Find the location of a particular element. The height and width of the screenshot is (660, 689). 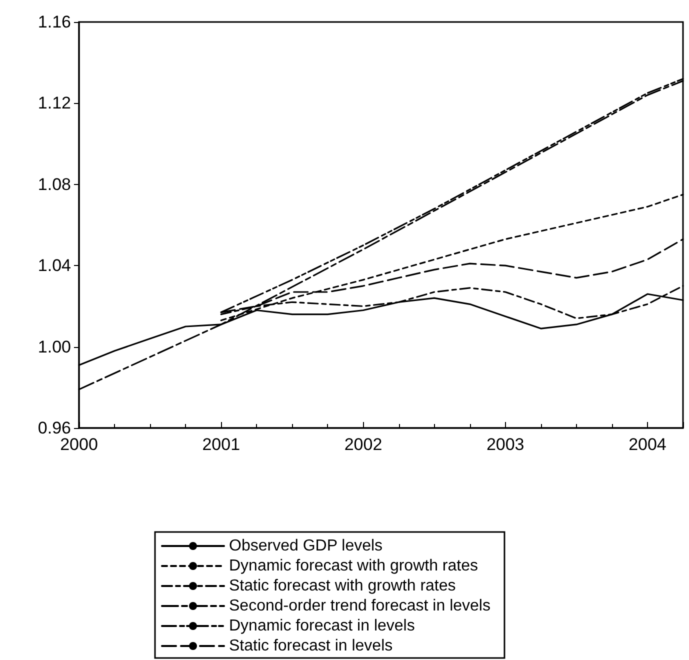

x-tick-label: 2004 is located at coordinates (647, 444).